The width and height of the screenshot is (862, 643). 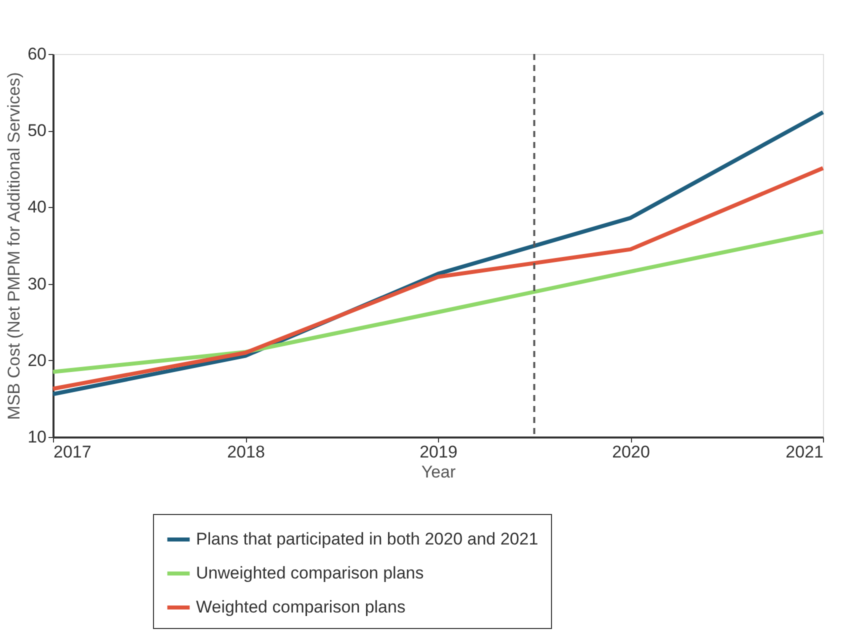 I want to click on x-tick-label: 2018, so click(x=246, y=452).